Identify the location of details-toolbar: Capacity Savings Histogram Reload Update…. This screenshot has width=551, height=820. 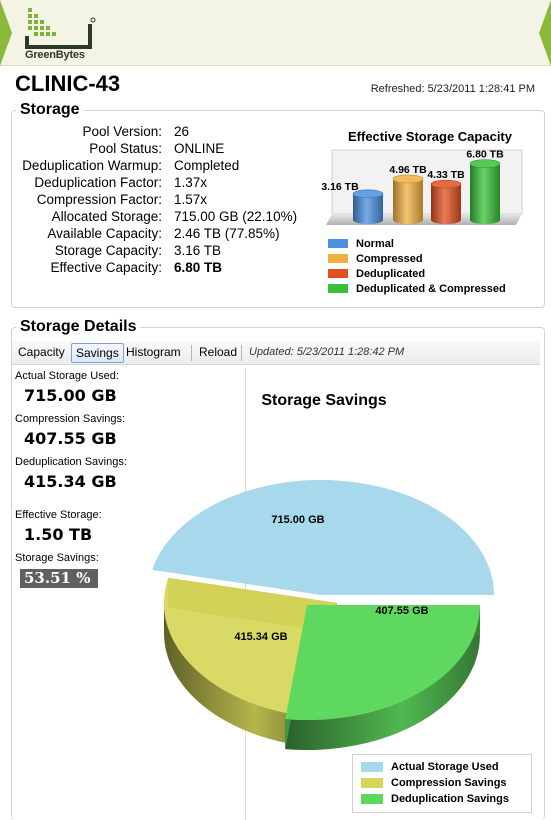
(276, 353).